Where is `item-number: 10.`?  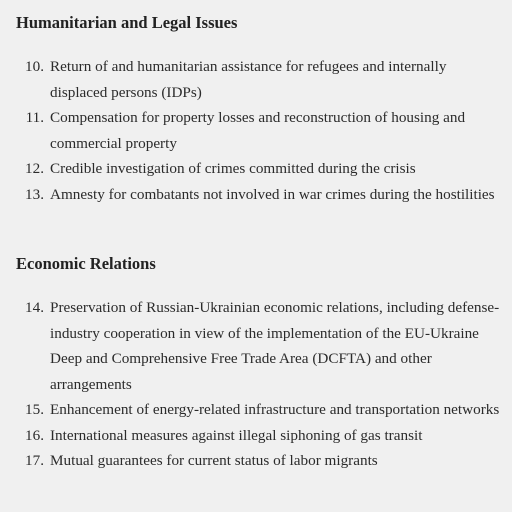 item-number: 10. is located at coordinates (34, 66).